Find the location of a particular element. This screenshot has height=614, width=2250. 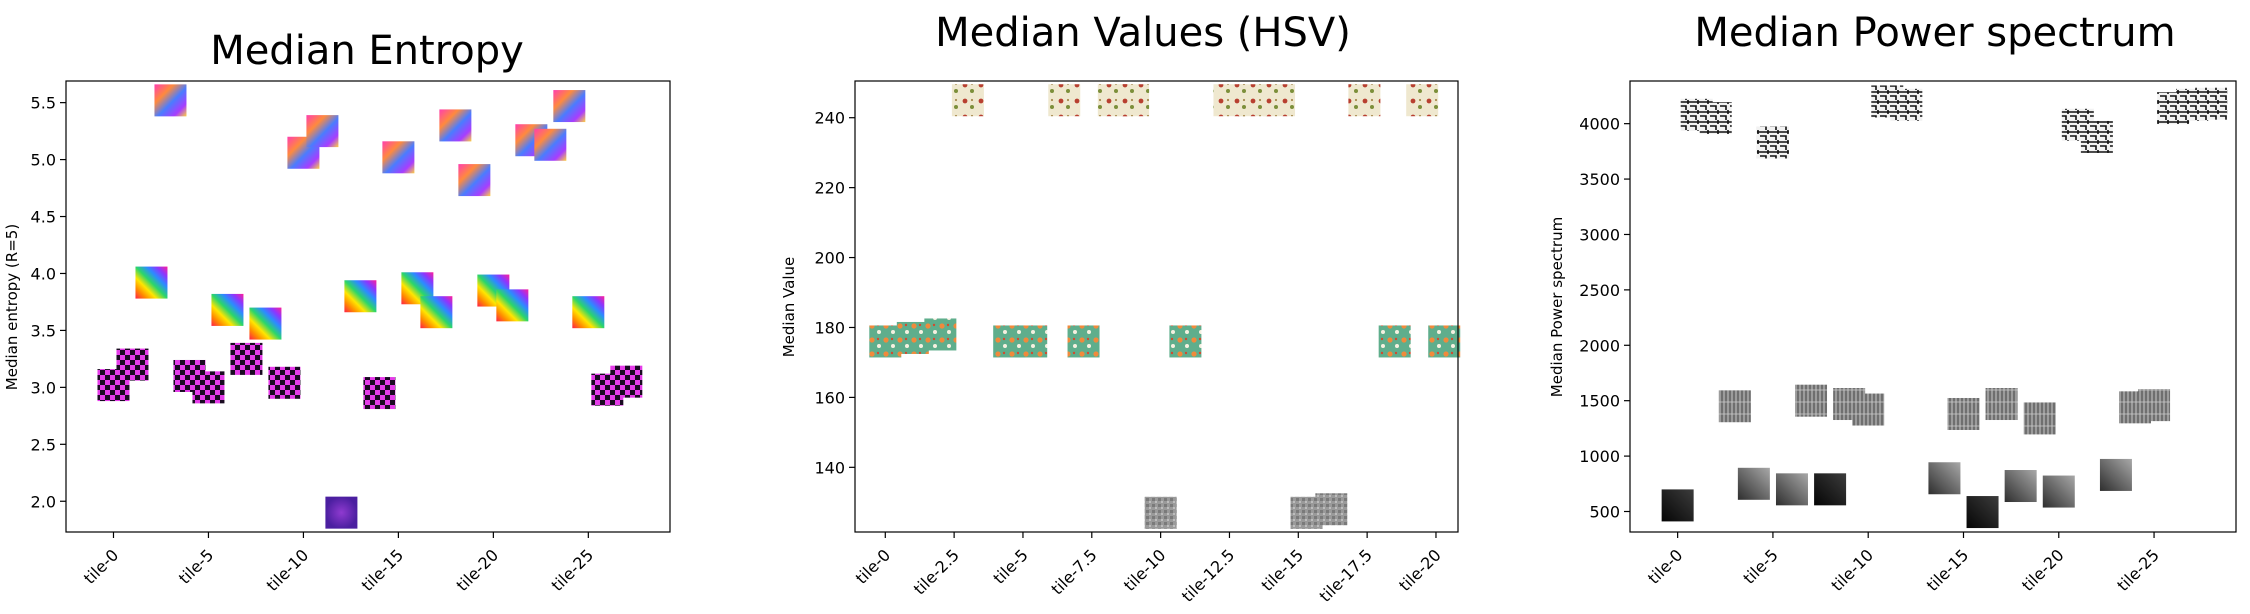

y-tick-label: 3500 is located at coordinates (1599, 179).